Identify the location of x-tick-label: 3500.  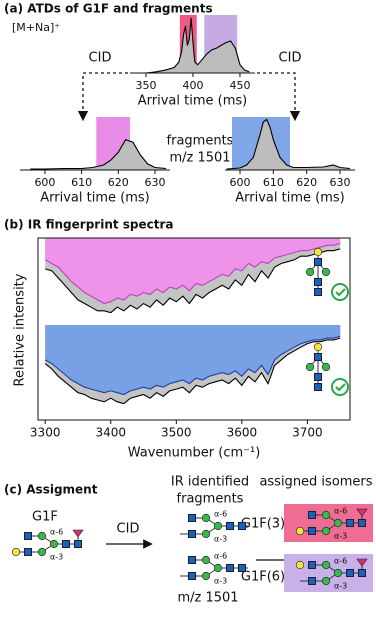
(176, 433).